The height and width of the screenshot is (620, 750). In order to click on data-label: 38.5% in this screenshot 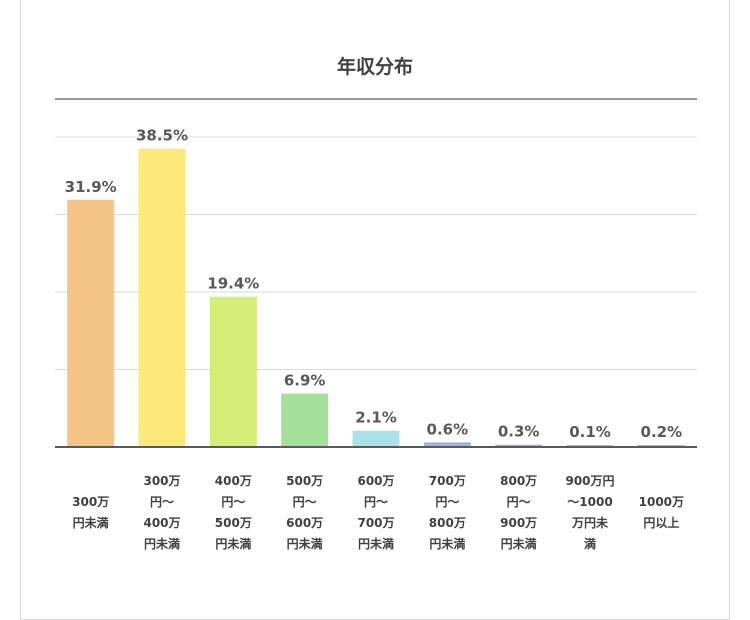, I will do `click(162, 136)`.